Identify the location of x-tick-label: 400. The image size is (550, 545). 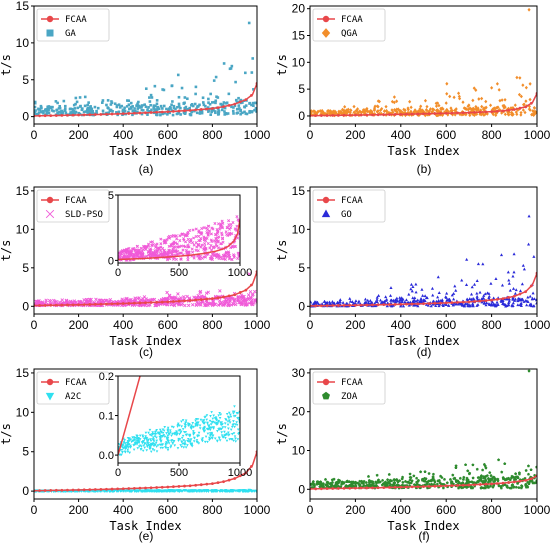
(123, 510).